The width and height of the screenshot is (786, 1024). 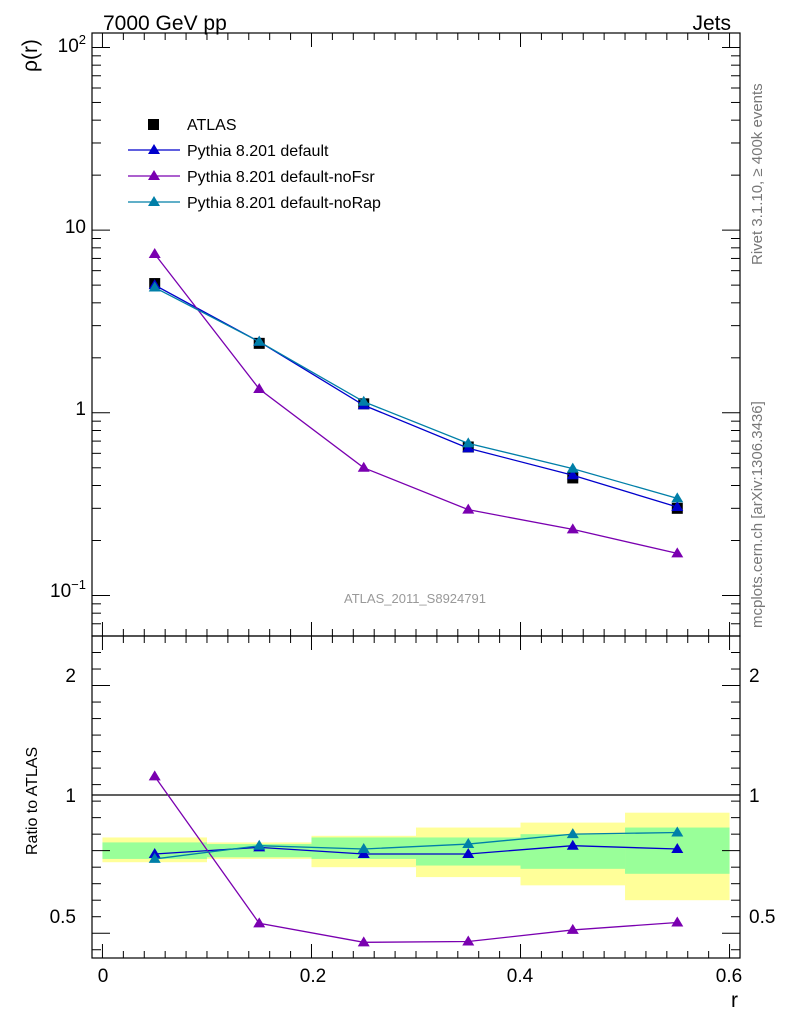 What do you see at coordinates (165, 23) in the screenshot?
I see `header-left-title: 7000 GeV pp` at bounding box center [165, 23].